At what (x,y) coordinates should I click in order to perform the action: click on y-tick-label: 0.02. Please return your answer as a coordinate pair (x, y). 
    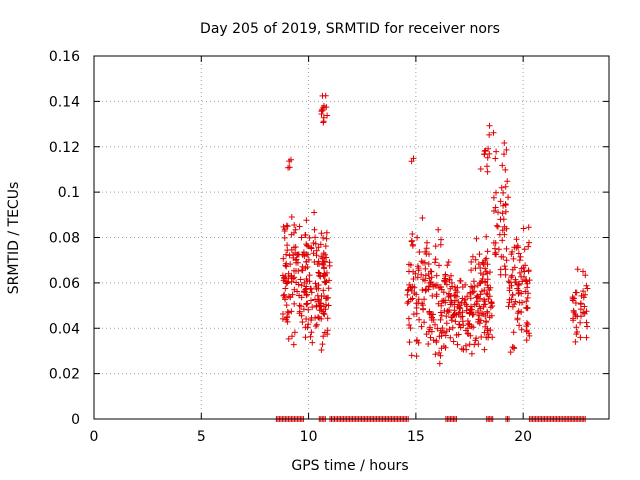
    Looking at the image, I should click on (64, 375).